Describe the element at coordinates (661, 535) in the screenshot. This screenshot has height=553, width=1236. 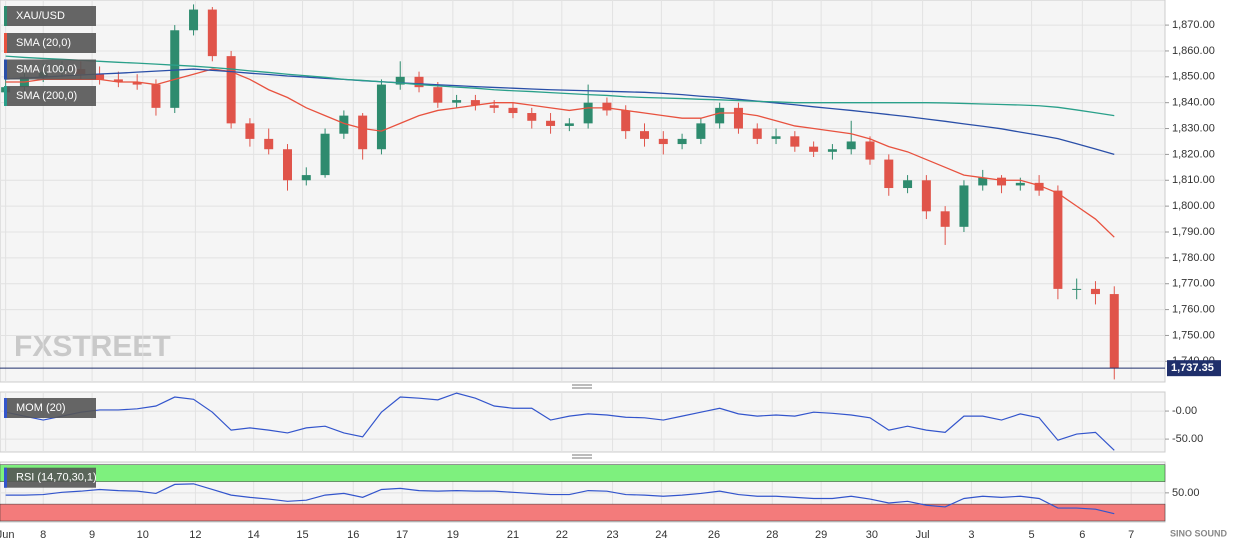
I see `x-tick-label: 24` at that location.